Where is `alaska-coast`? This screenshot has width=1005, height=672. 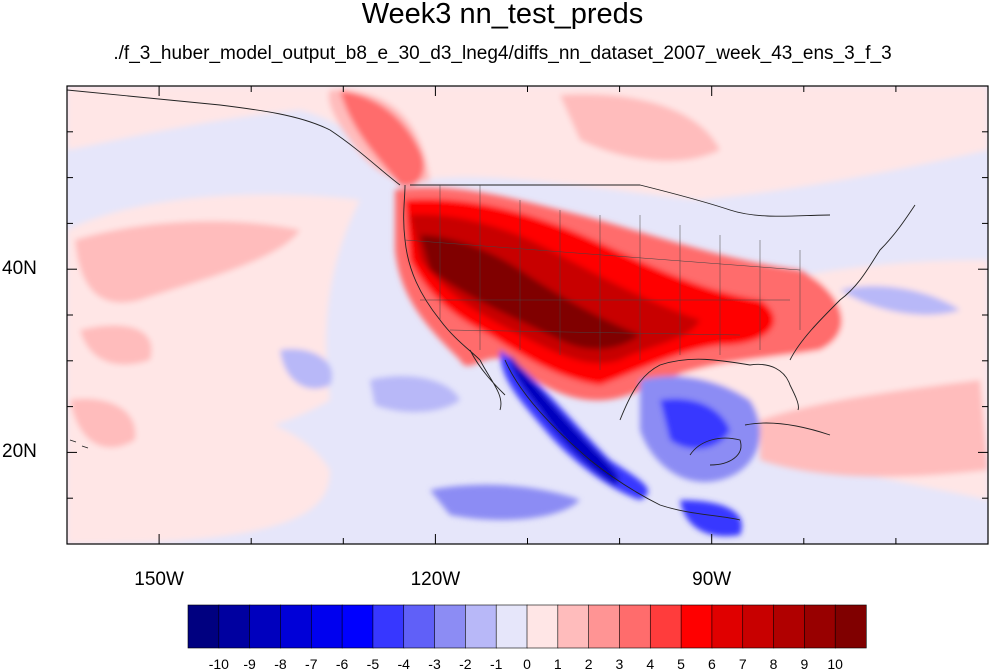
alaska-coast is located at coordinates (234, 137).